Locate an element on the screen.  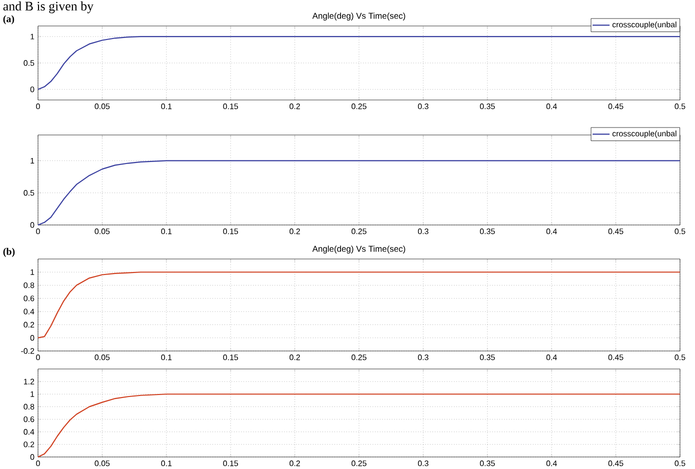
text: (a) is located at coordinates (8, 19).